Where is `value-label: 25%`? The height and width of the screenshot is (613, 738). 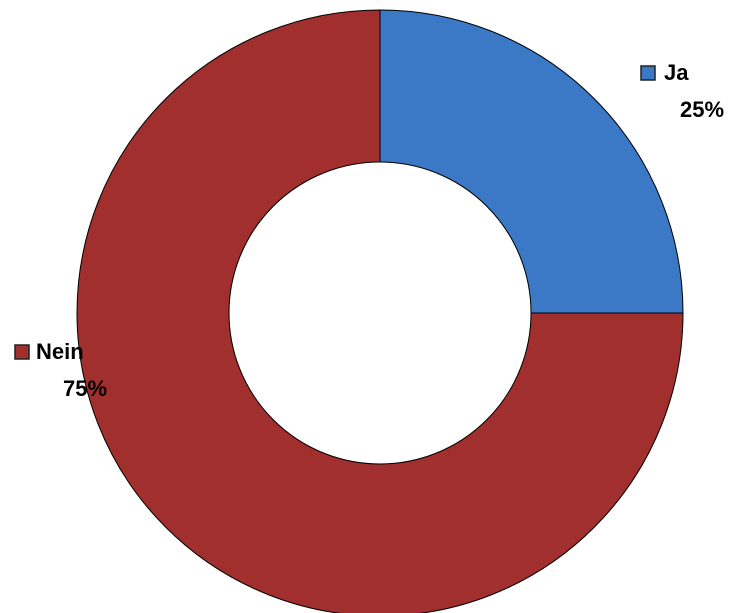 value-label: 25% is located at coordinates (702, 109).